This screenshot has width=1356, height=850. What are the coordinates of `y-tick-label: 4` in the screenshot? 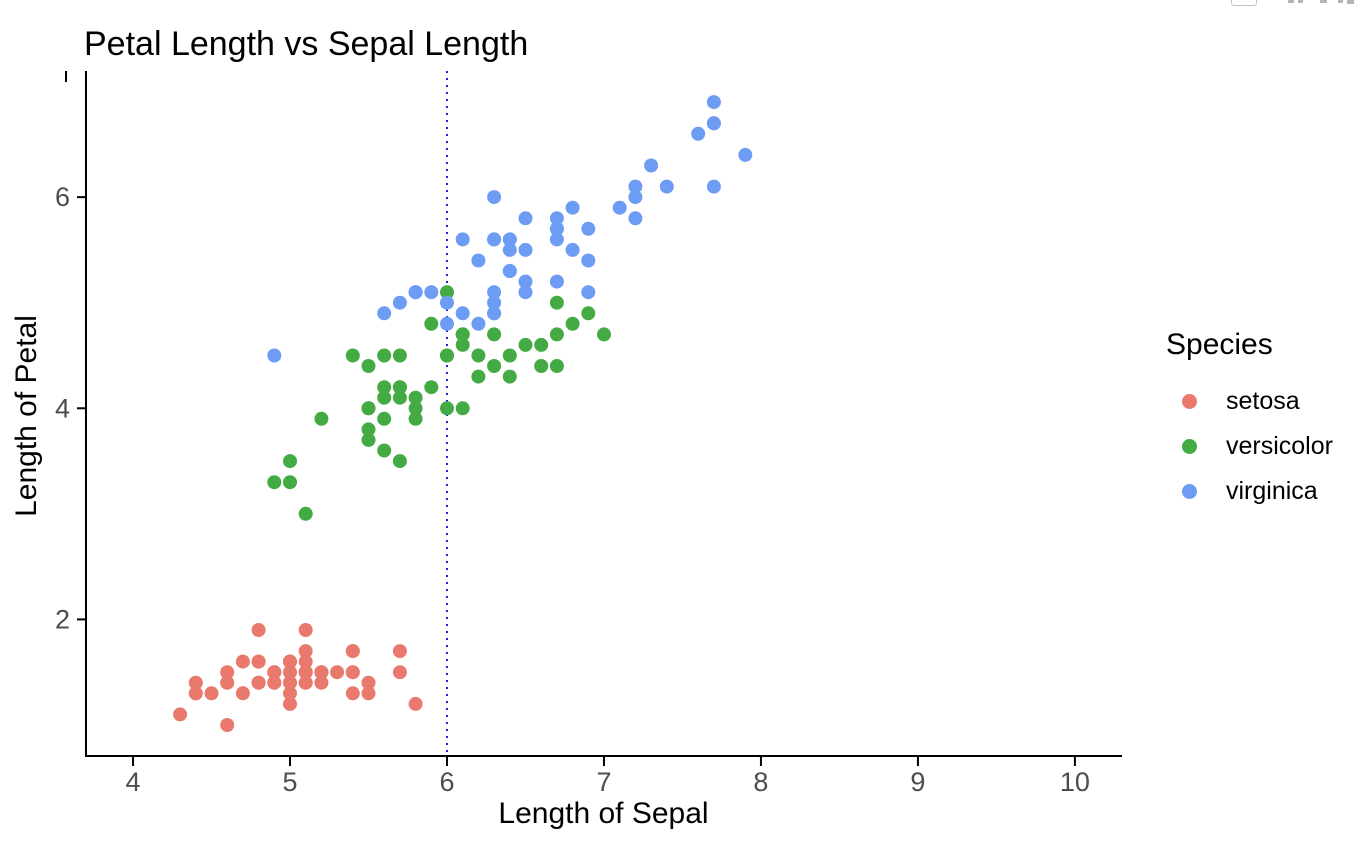 It's located at (62, 408).